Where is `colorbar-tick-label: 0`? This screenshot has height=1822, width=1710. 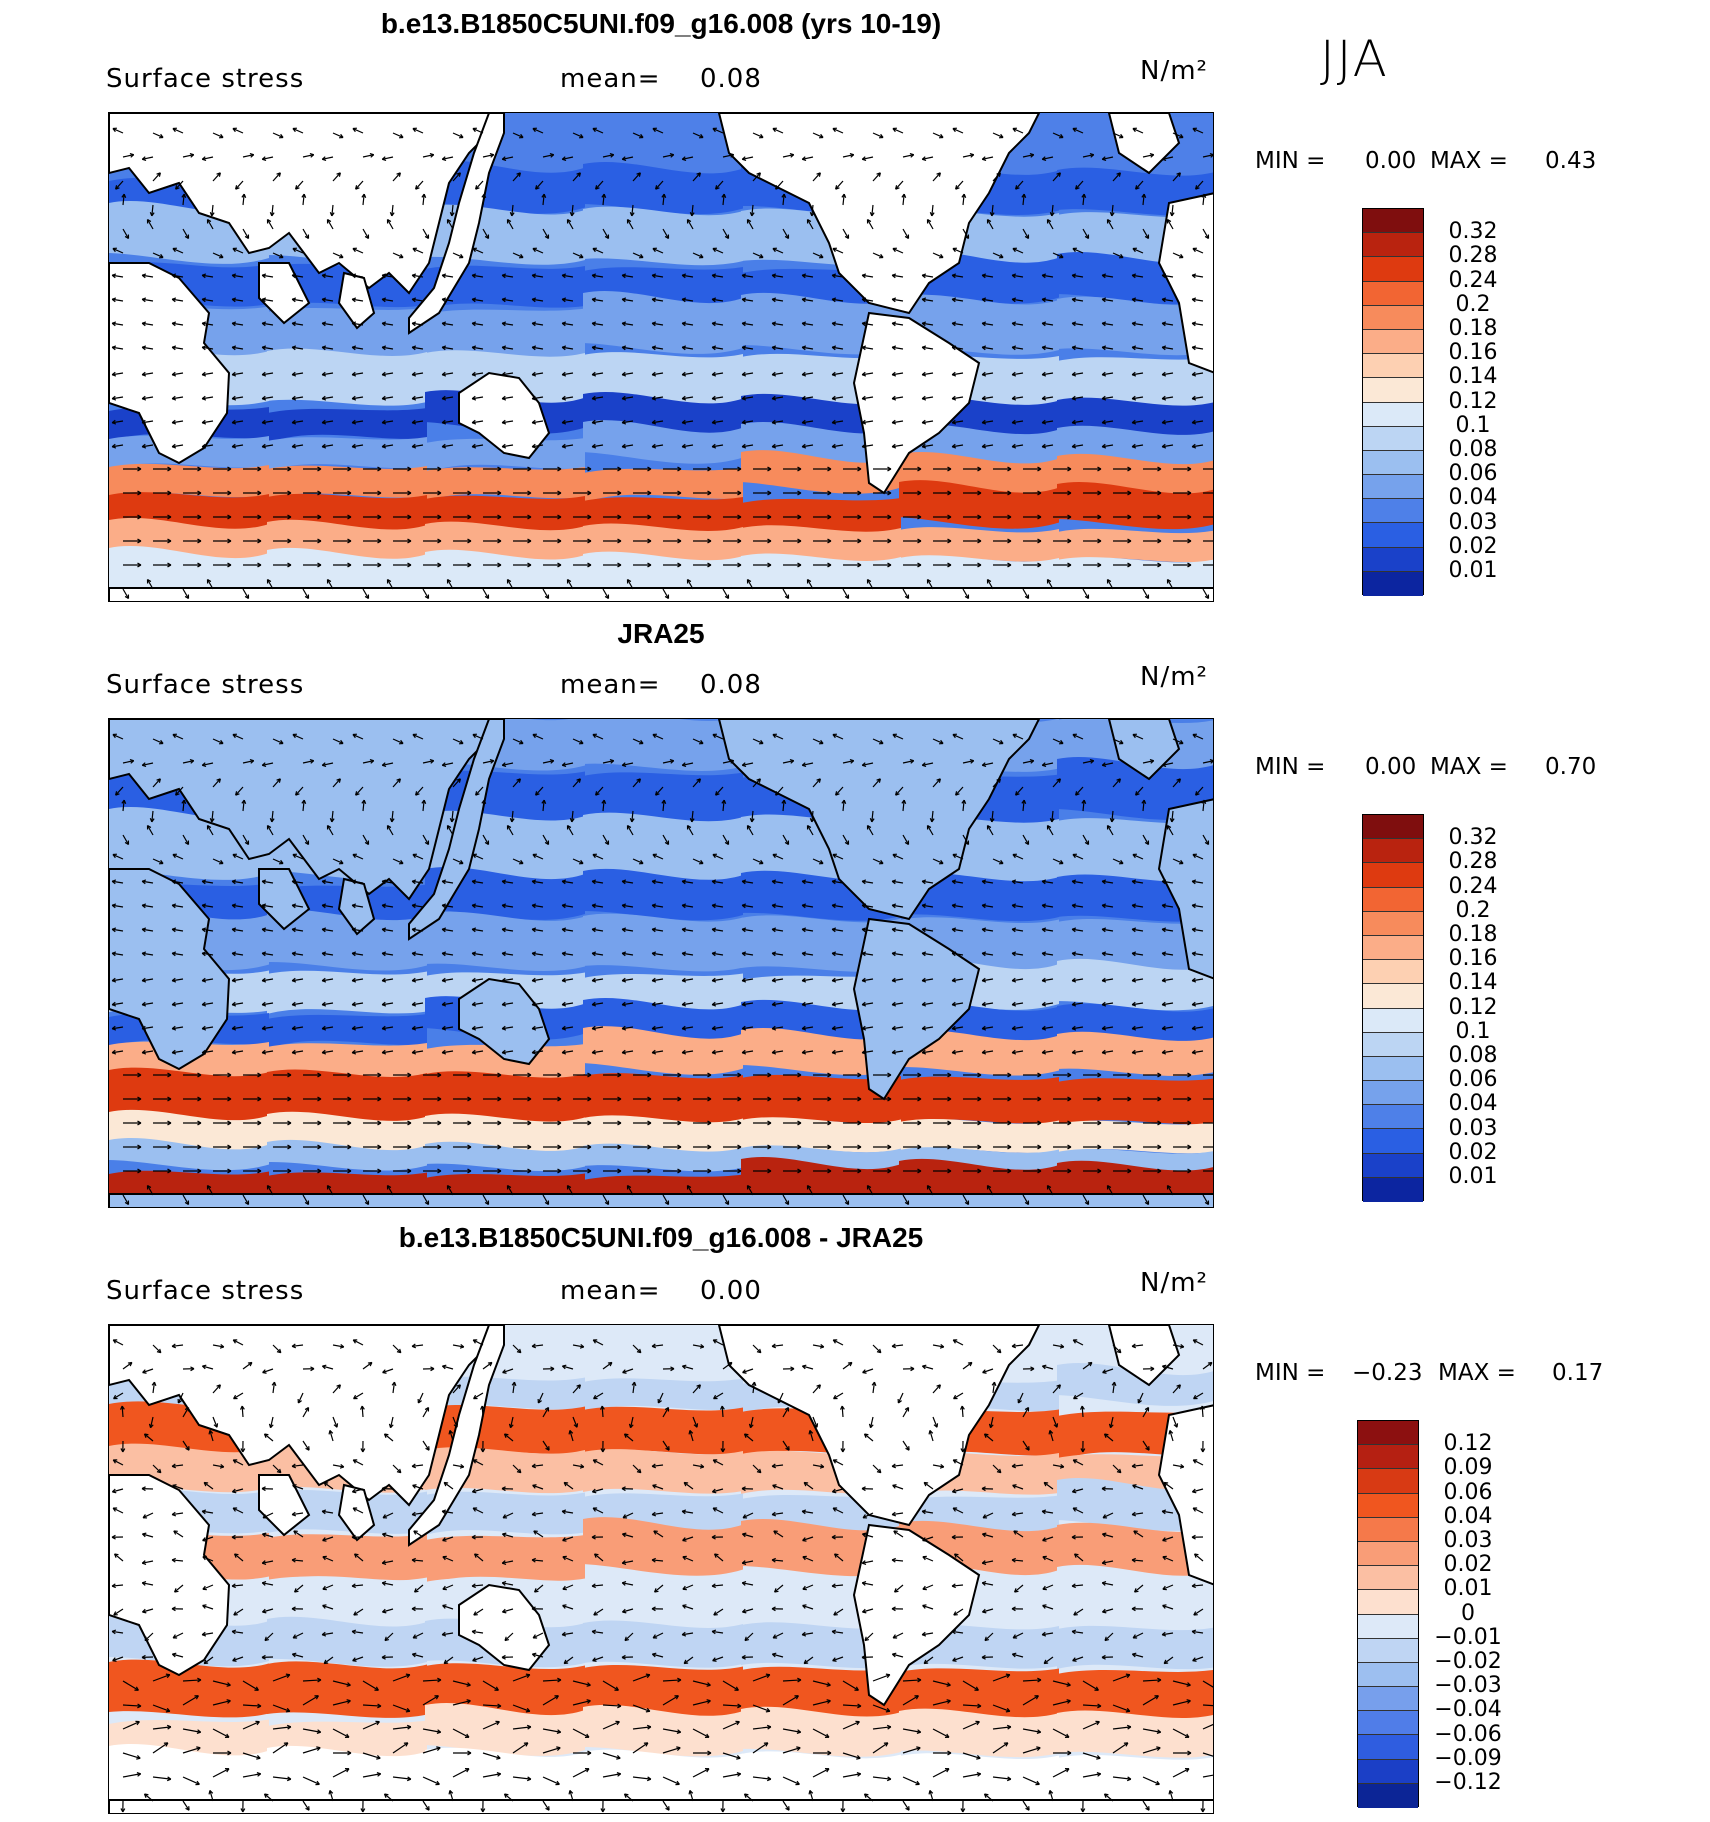 colorbar-tick-label: 0 is located at coordinates (1468, 1613).